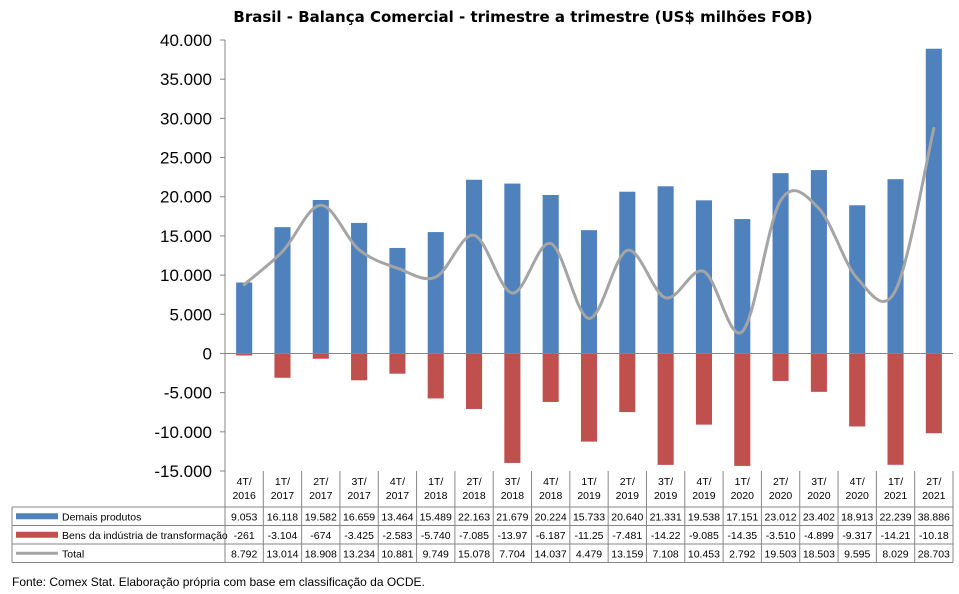  What do you see at coordinates (666, 517) in the screenshot?
I see `data-table-cell: 21.331` at bounding box center [666, 517].